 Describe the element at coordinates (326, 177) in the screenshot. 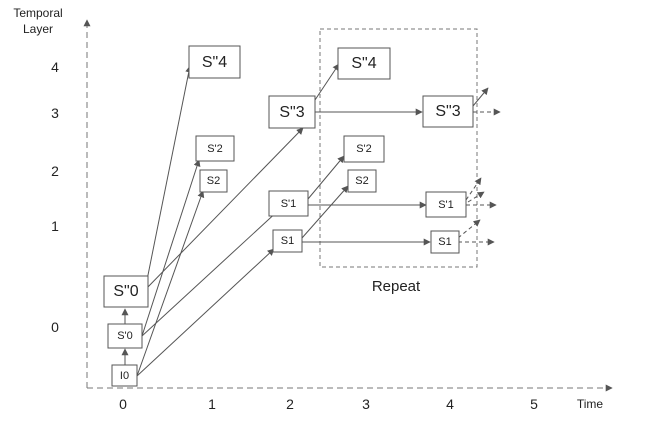

I see `arrow-s-prime-1-to-s-prime-2-b` at that location.